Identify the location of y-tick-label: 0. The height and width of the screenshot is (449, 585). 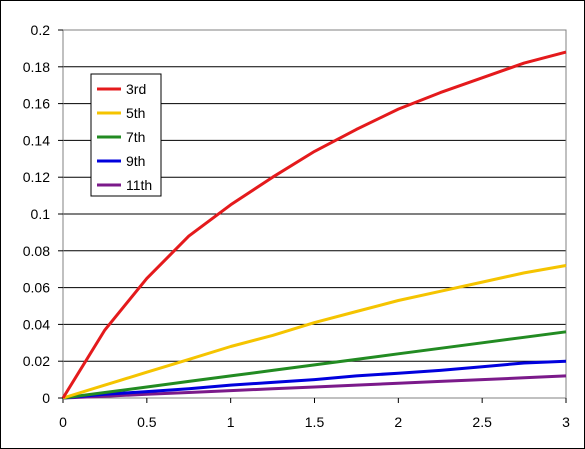
(46, 398).